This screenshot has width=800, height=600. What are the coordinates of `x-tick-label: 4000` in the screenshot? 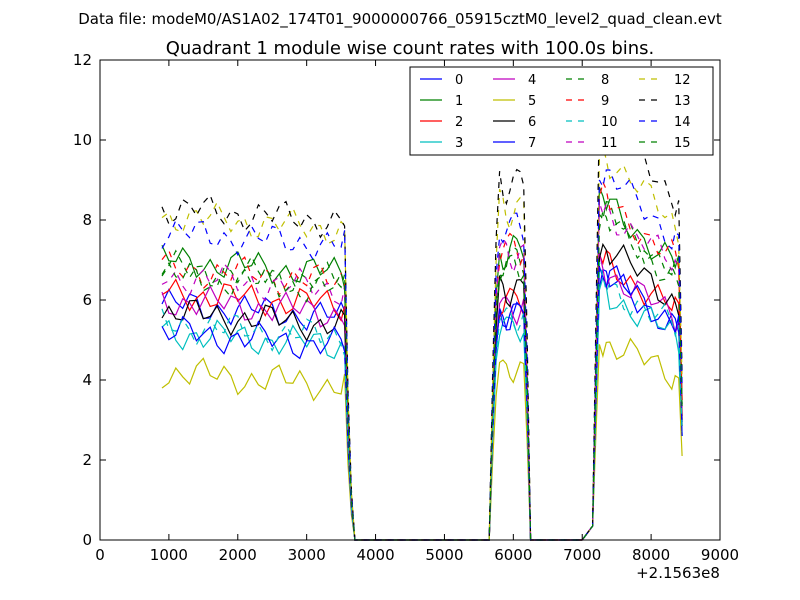 It's located at (375, 555).